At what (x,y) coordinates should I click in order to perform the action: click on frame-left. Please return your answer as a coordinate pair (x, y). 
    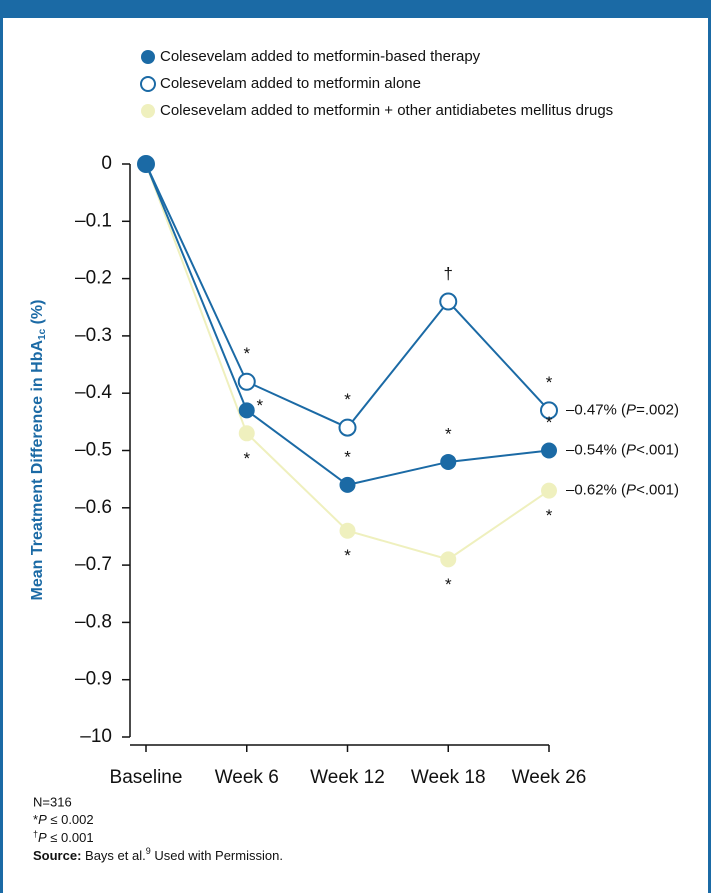
    Looking at the image, I should click on (1, 446).